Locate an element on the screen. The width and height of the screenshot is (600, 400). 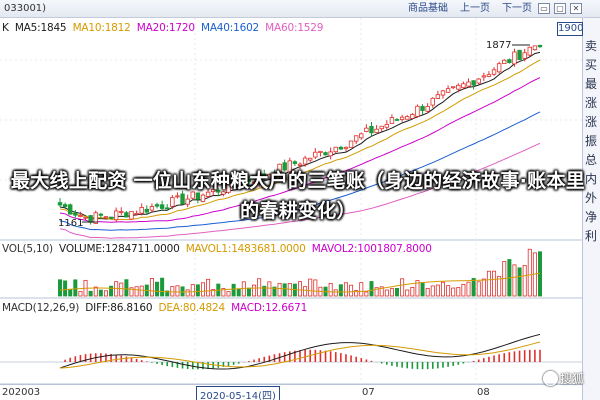
side-label-latest: 最 is located at coordinates (591, 84).